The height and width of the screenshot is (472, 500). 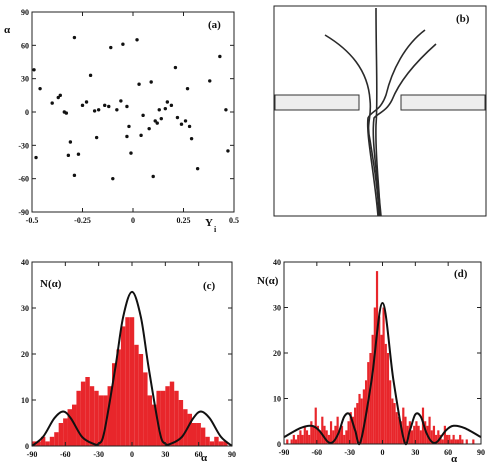 I want to click on panel-a-xlabel-sub: i, so click(x=215, y=229).